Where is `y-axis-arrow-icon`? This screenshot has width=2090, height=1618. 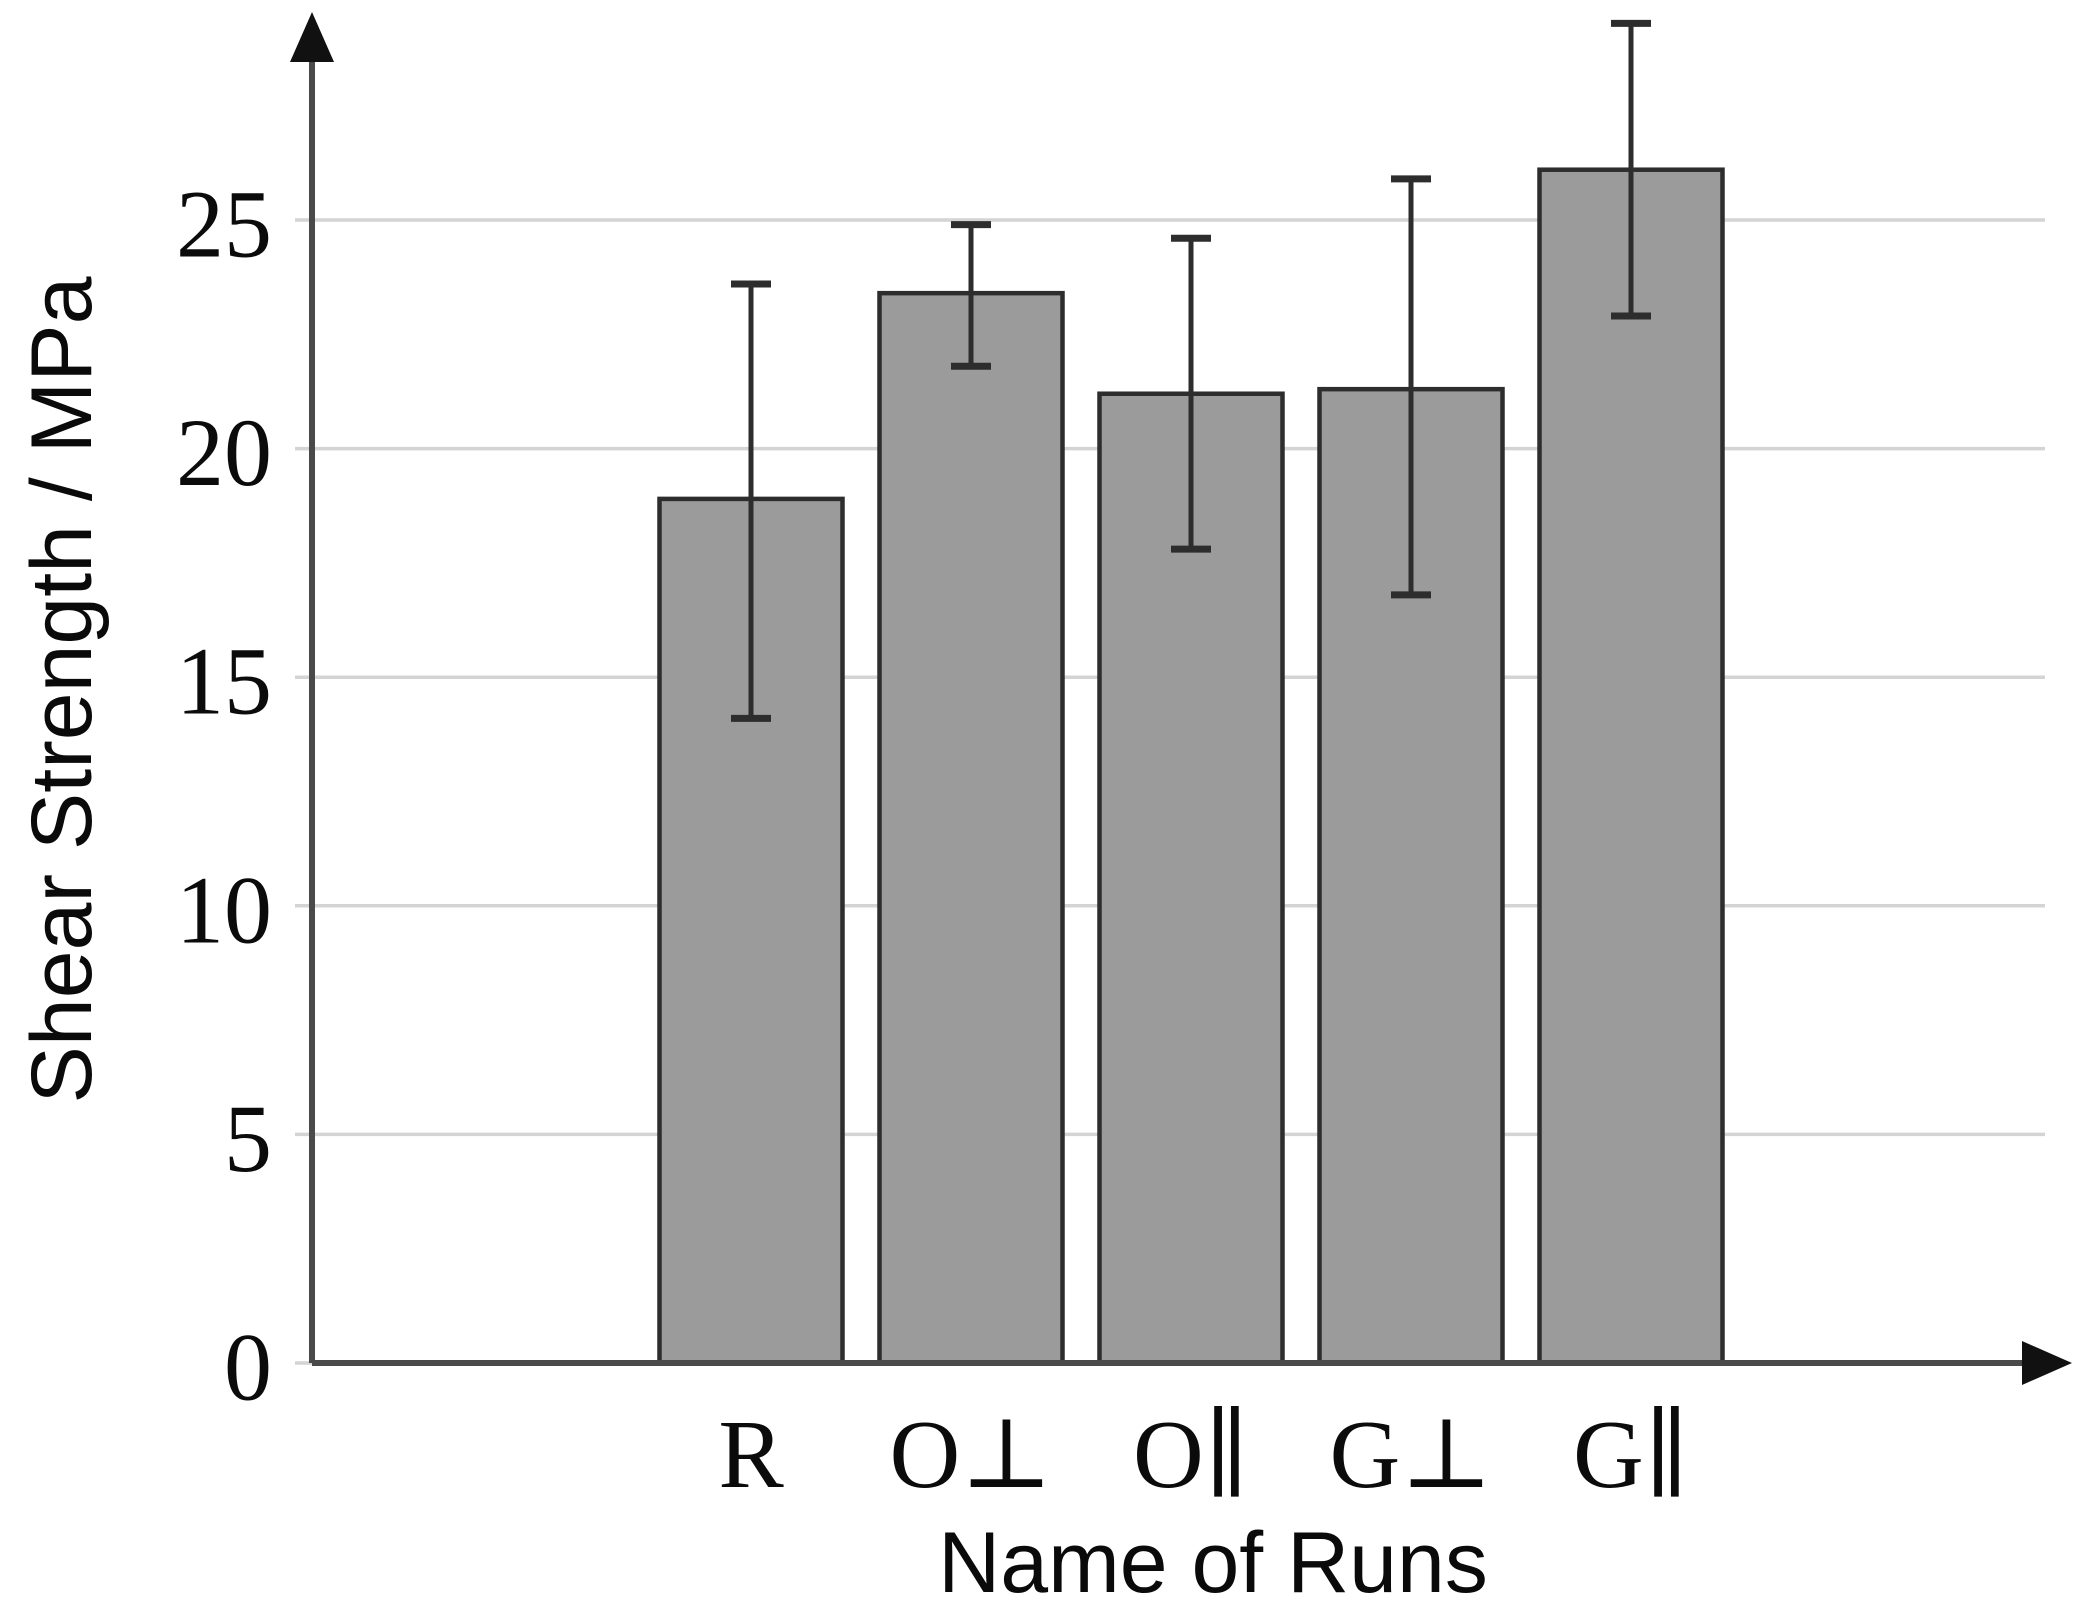 y-axis-arrow-icon is located at coordinates (312, 37).